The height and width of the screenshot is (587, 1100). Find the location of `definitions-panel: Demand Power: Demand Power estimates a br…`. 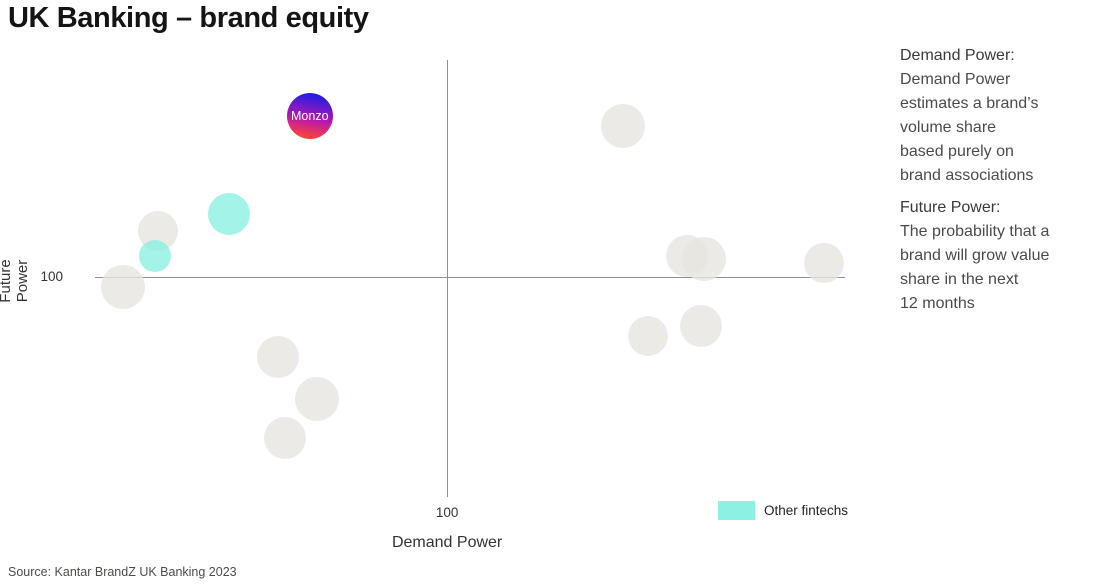

definitions-panel: Demand Power: Demand Power estimates a br… is located at coordinates (999, 184).